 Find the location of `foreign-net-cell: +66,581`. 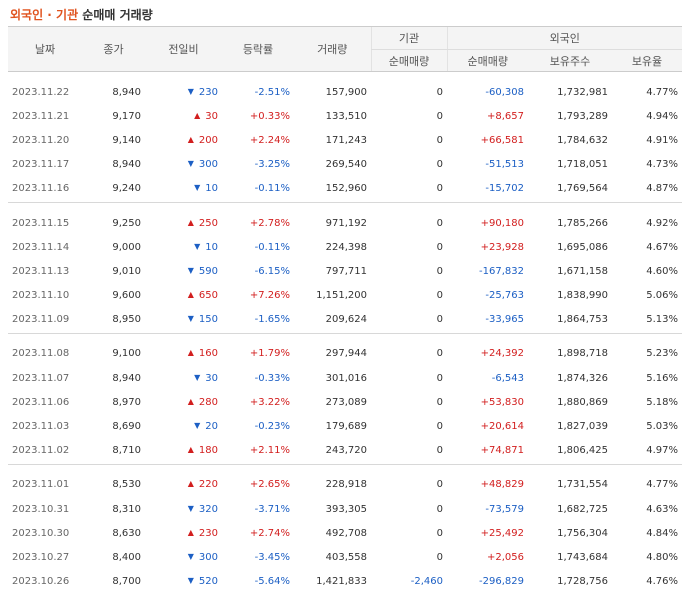

foreign-net-cell: +66,581 is located at coordinates (502, 140).